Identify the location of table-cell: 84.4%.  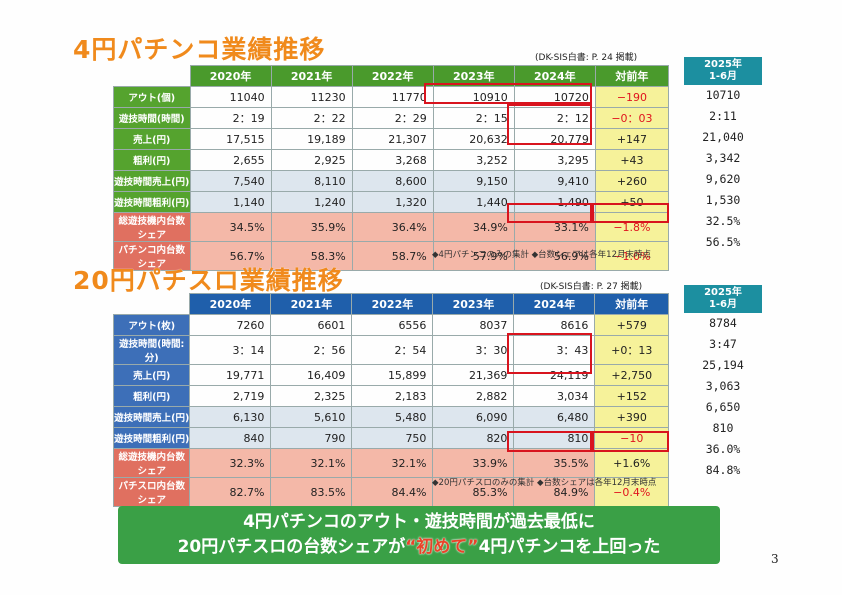
(392, 492).